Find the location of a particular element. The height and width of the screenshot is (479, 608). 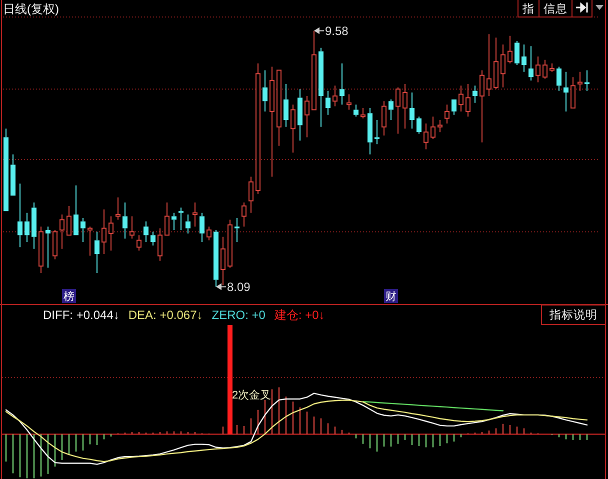

annotation: 8.09 is located at coordinates (238, 287).